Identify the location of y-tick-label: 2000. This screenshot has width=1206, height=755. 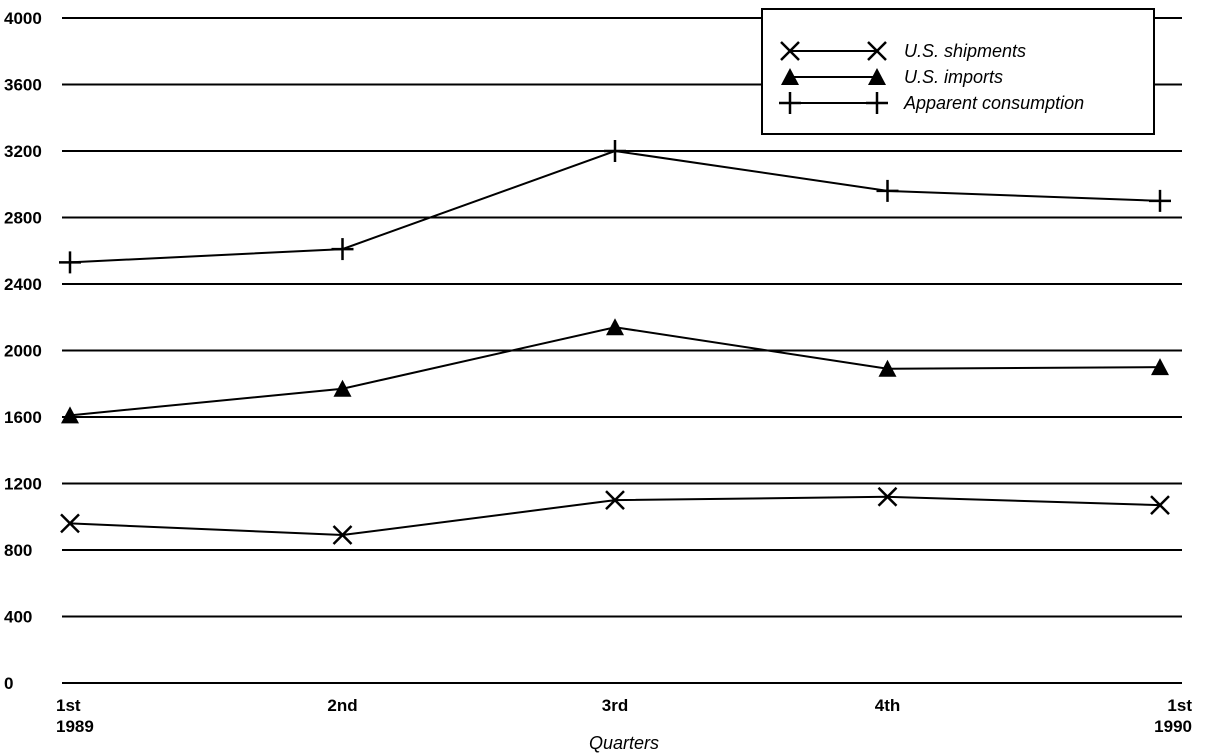
(23, 351).